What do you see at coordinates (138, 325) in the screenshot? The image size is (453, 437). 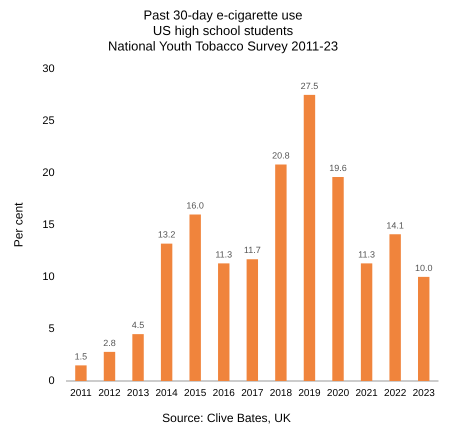 I see `data-label: 4.5` at bounding box center [138, 325].